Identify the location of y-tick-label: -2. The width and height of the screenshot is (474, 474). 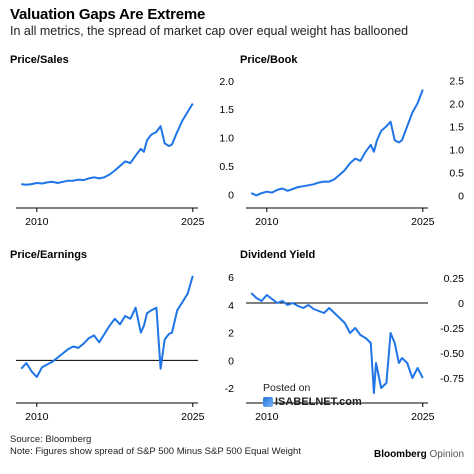
(229, 389).